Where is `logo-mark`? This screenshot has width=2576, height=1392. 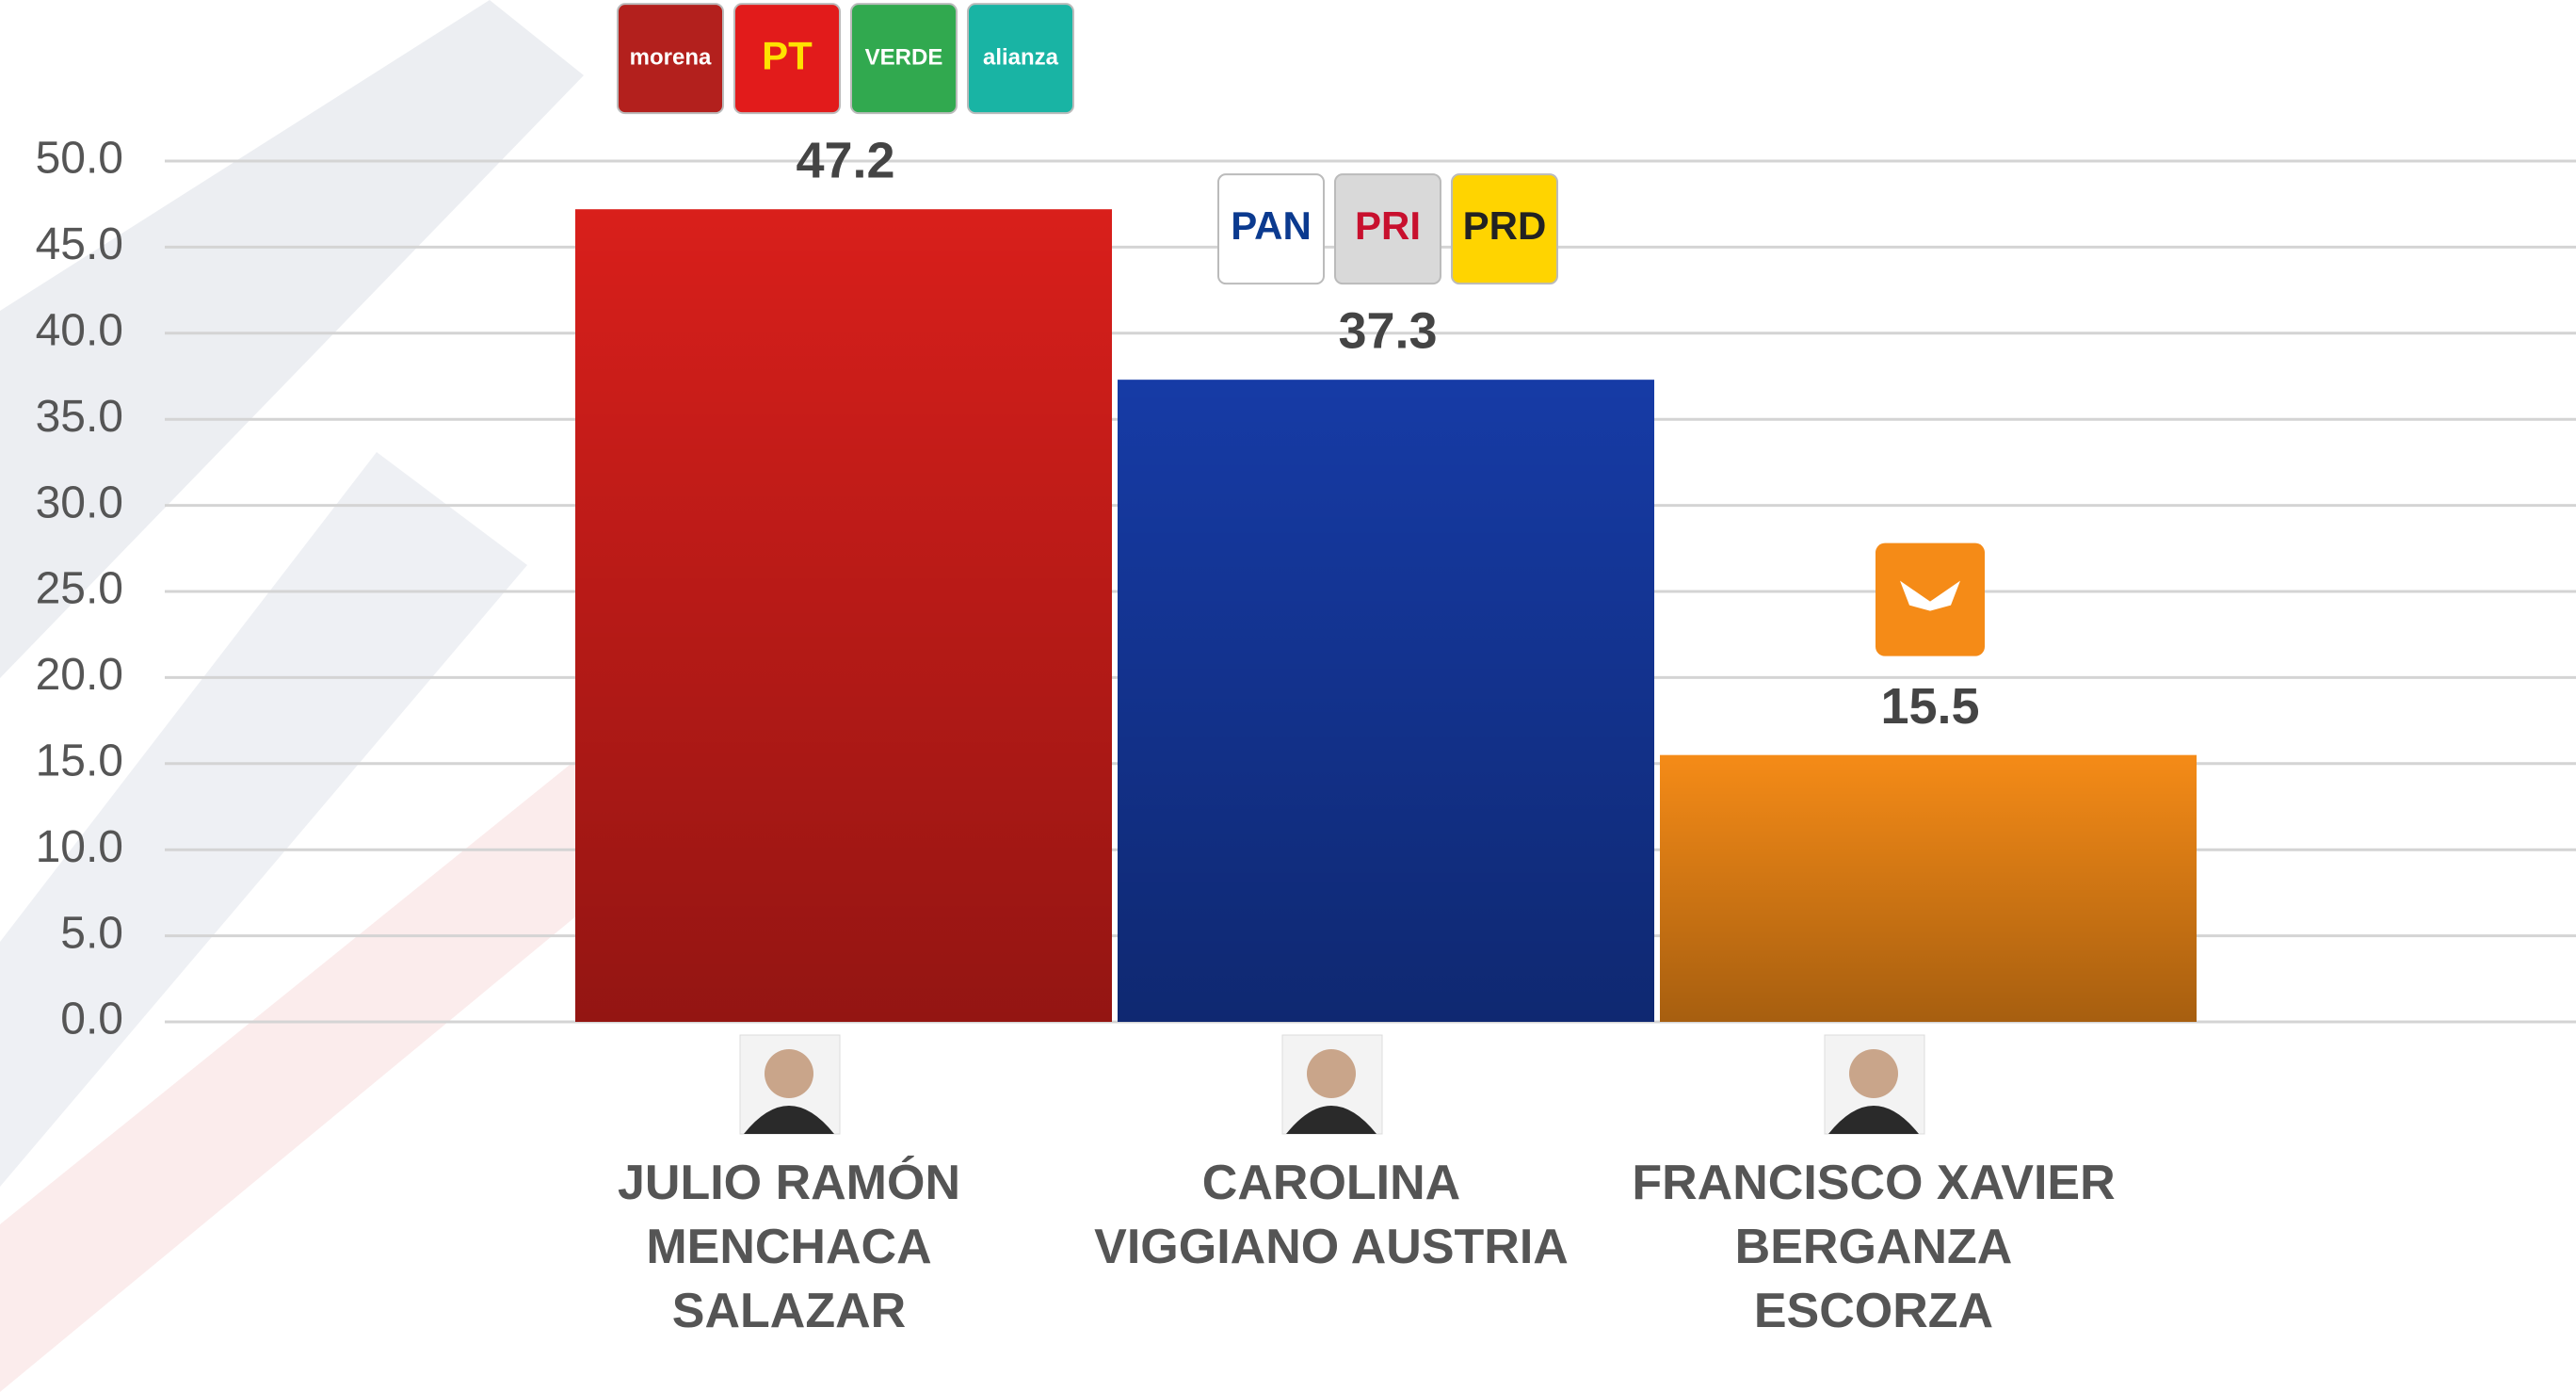
logo-mark is located at coordinates (1930, 595).